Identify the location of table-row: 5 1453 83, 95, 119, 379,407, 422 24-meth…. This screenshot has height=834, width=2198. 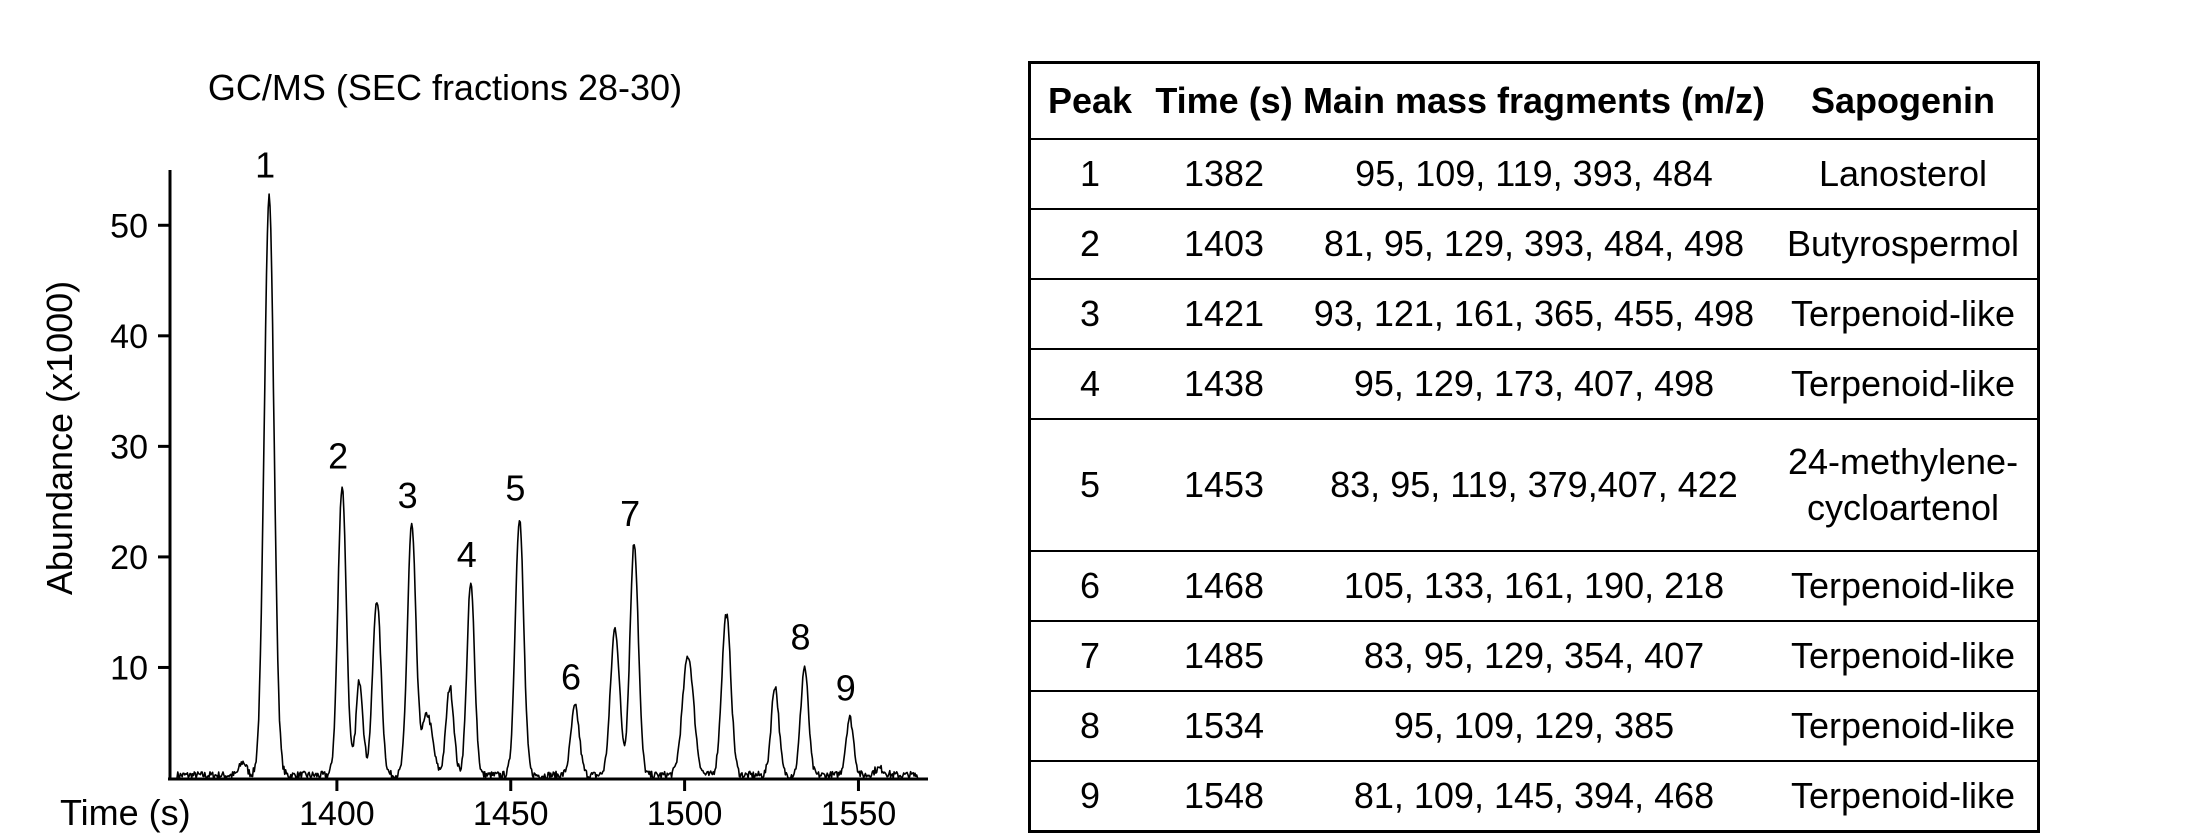
(1534, 484).